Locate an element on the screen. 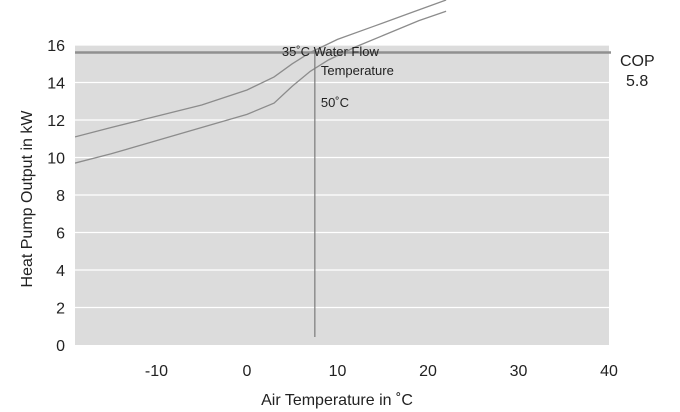 The height and width of the screenshot is (412, 680). x-tick-label: 20 is located at coordinates (428, 371).